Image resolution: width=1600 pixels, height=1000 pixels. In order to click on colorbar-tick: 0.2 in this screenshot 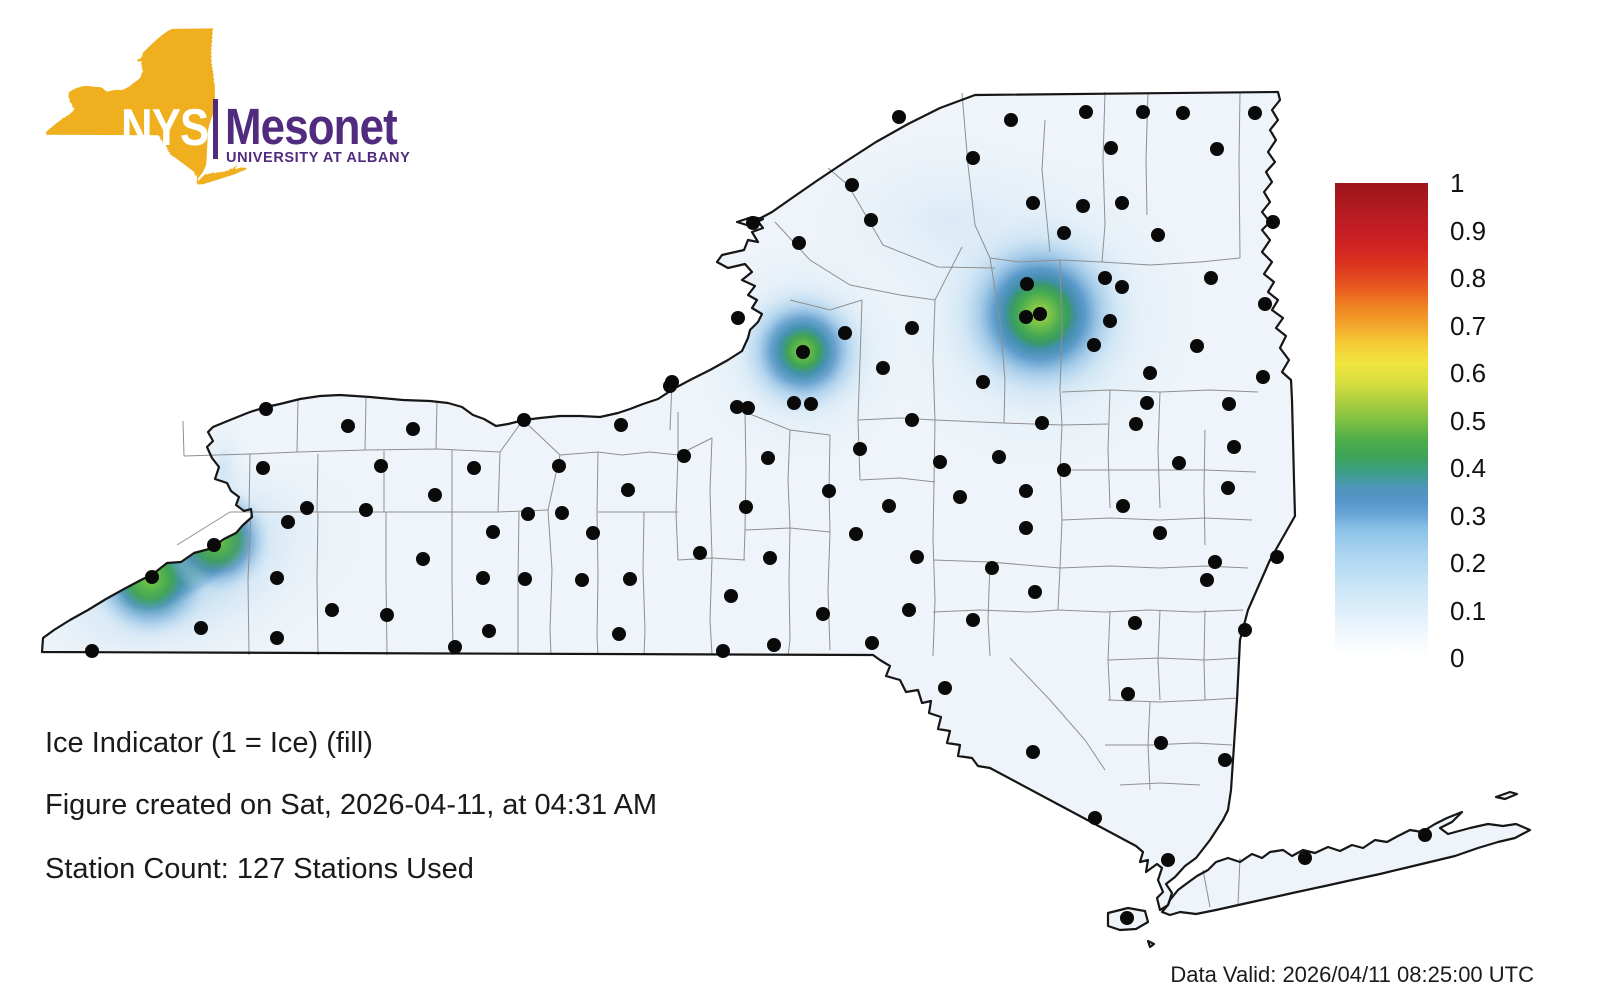, I will do `click(1468, 563)`.